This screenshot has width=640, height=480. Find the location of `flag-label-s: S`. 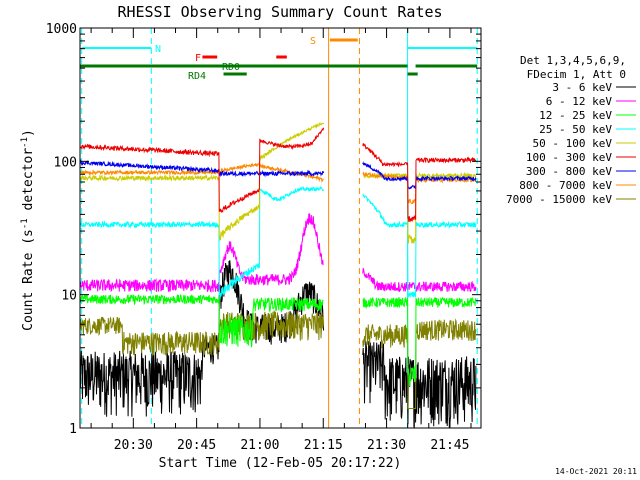

flag-label-s: S is located at coordinates (313, 41).